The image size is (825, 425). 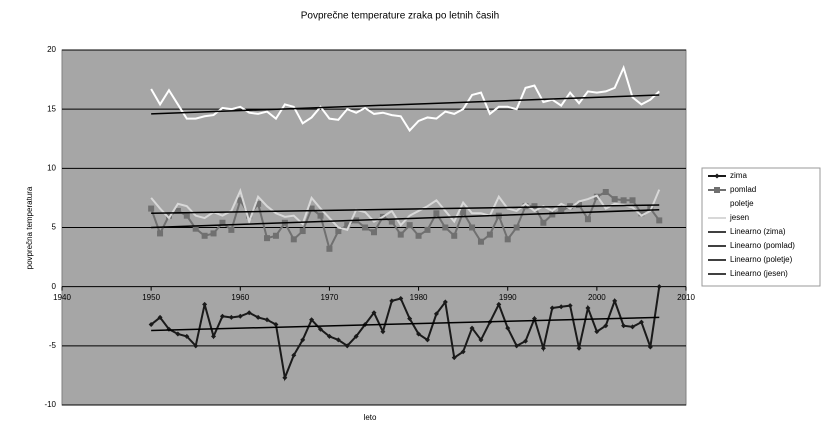 I want to click on legend-label: pomlad, so click(x=743, y=189).